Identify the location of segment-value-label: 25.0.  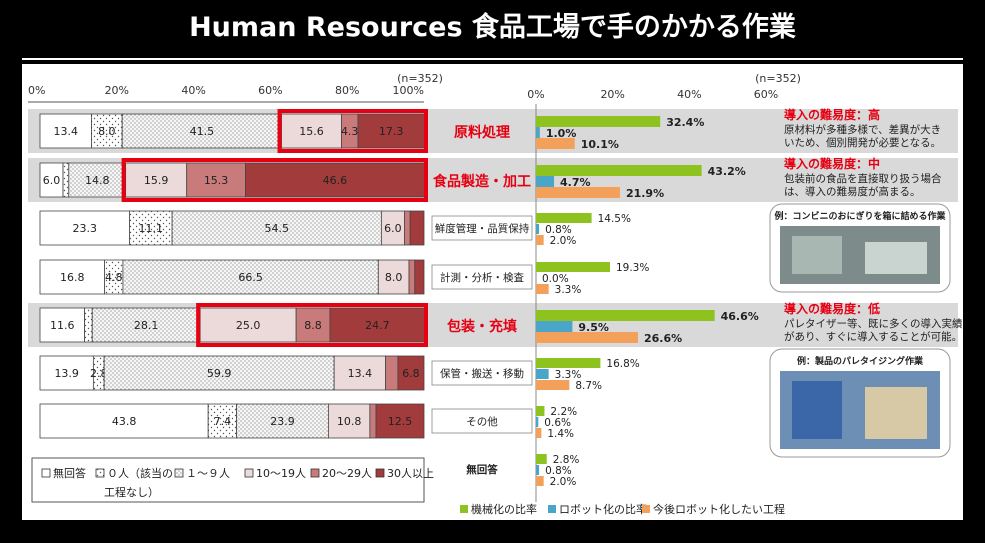
(248, 325).